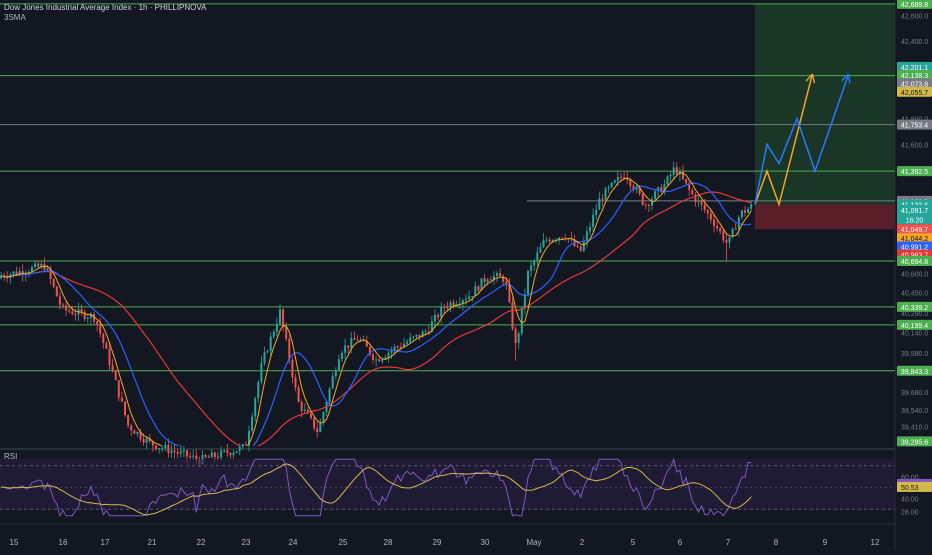 The height and width of the screenshot is (555, 932). What do you see at coordinates (914, 261) in the screenshot?
I see `price-label: 40,694.8` at bounding box center [914, 261].